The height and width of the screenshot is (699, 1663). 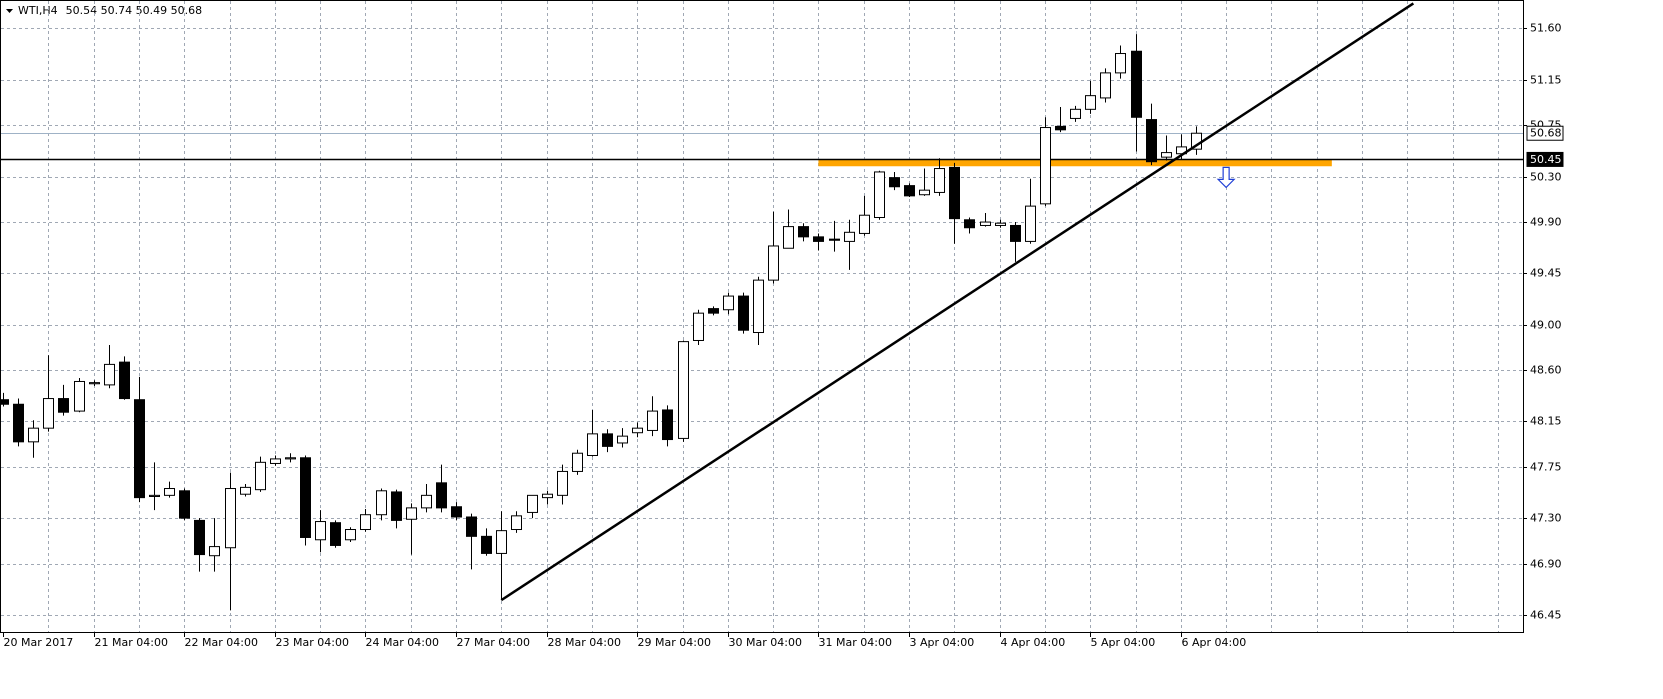 I want to click on x-tick-label: 29 Mar 04:00, so click(x=674, y=642).